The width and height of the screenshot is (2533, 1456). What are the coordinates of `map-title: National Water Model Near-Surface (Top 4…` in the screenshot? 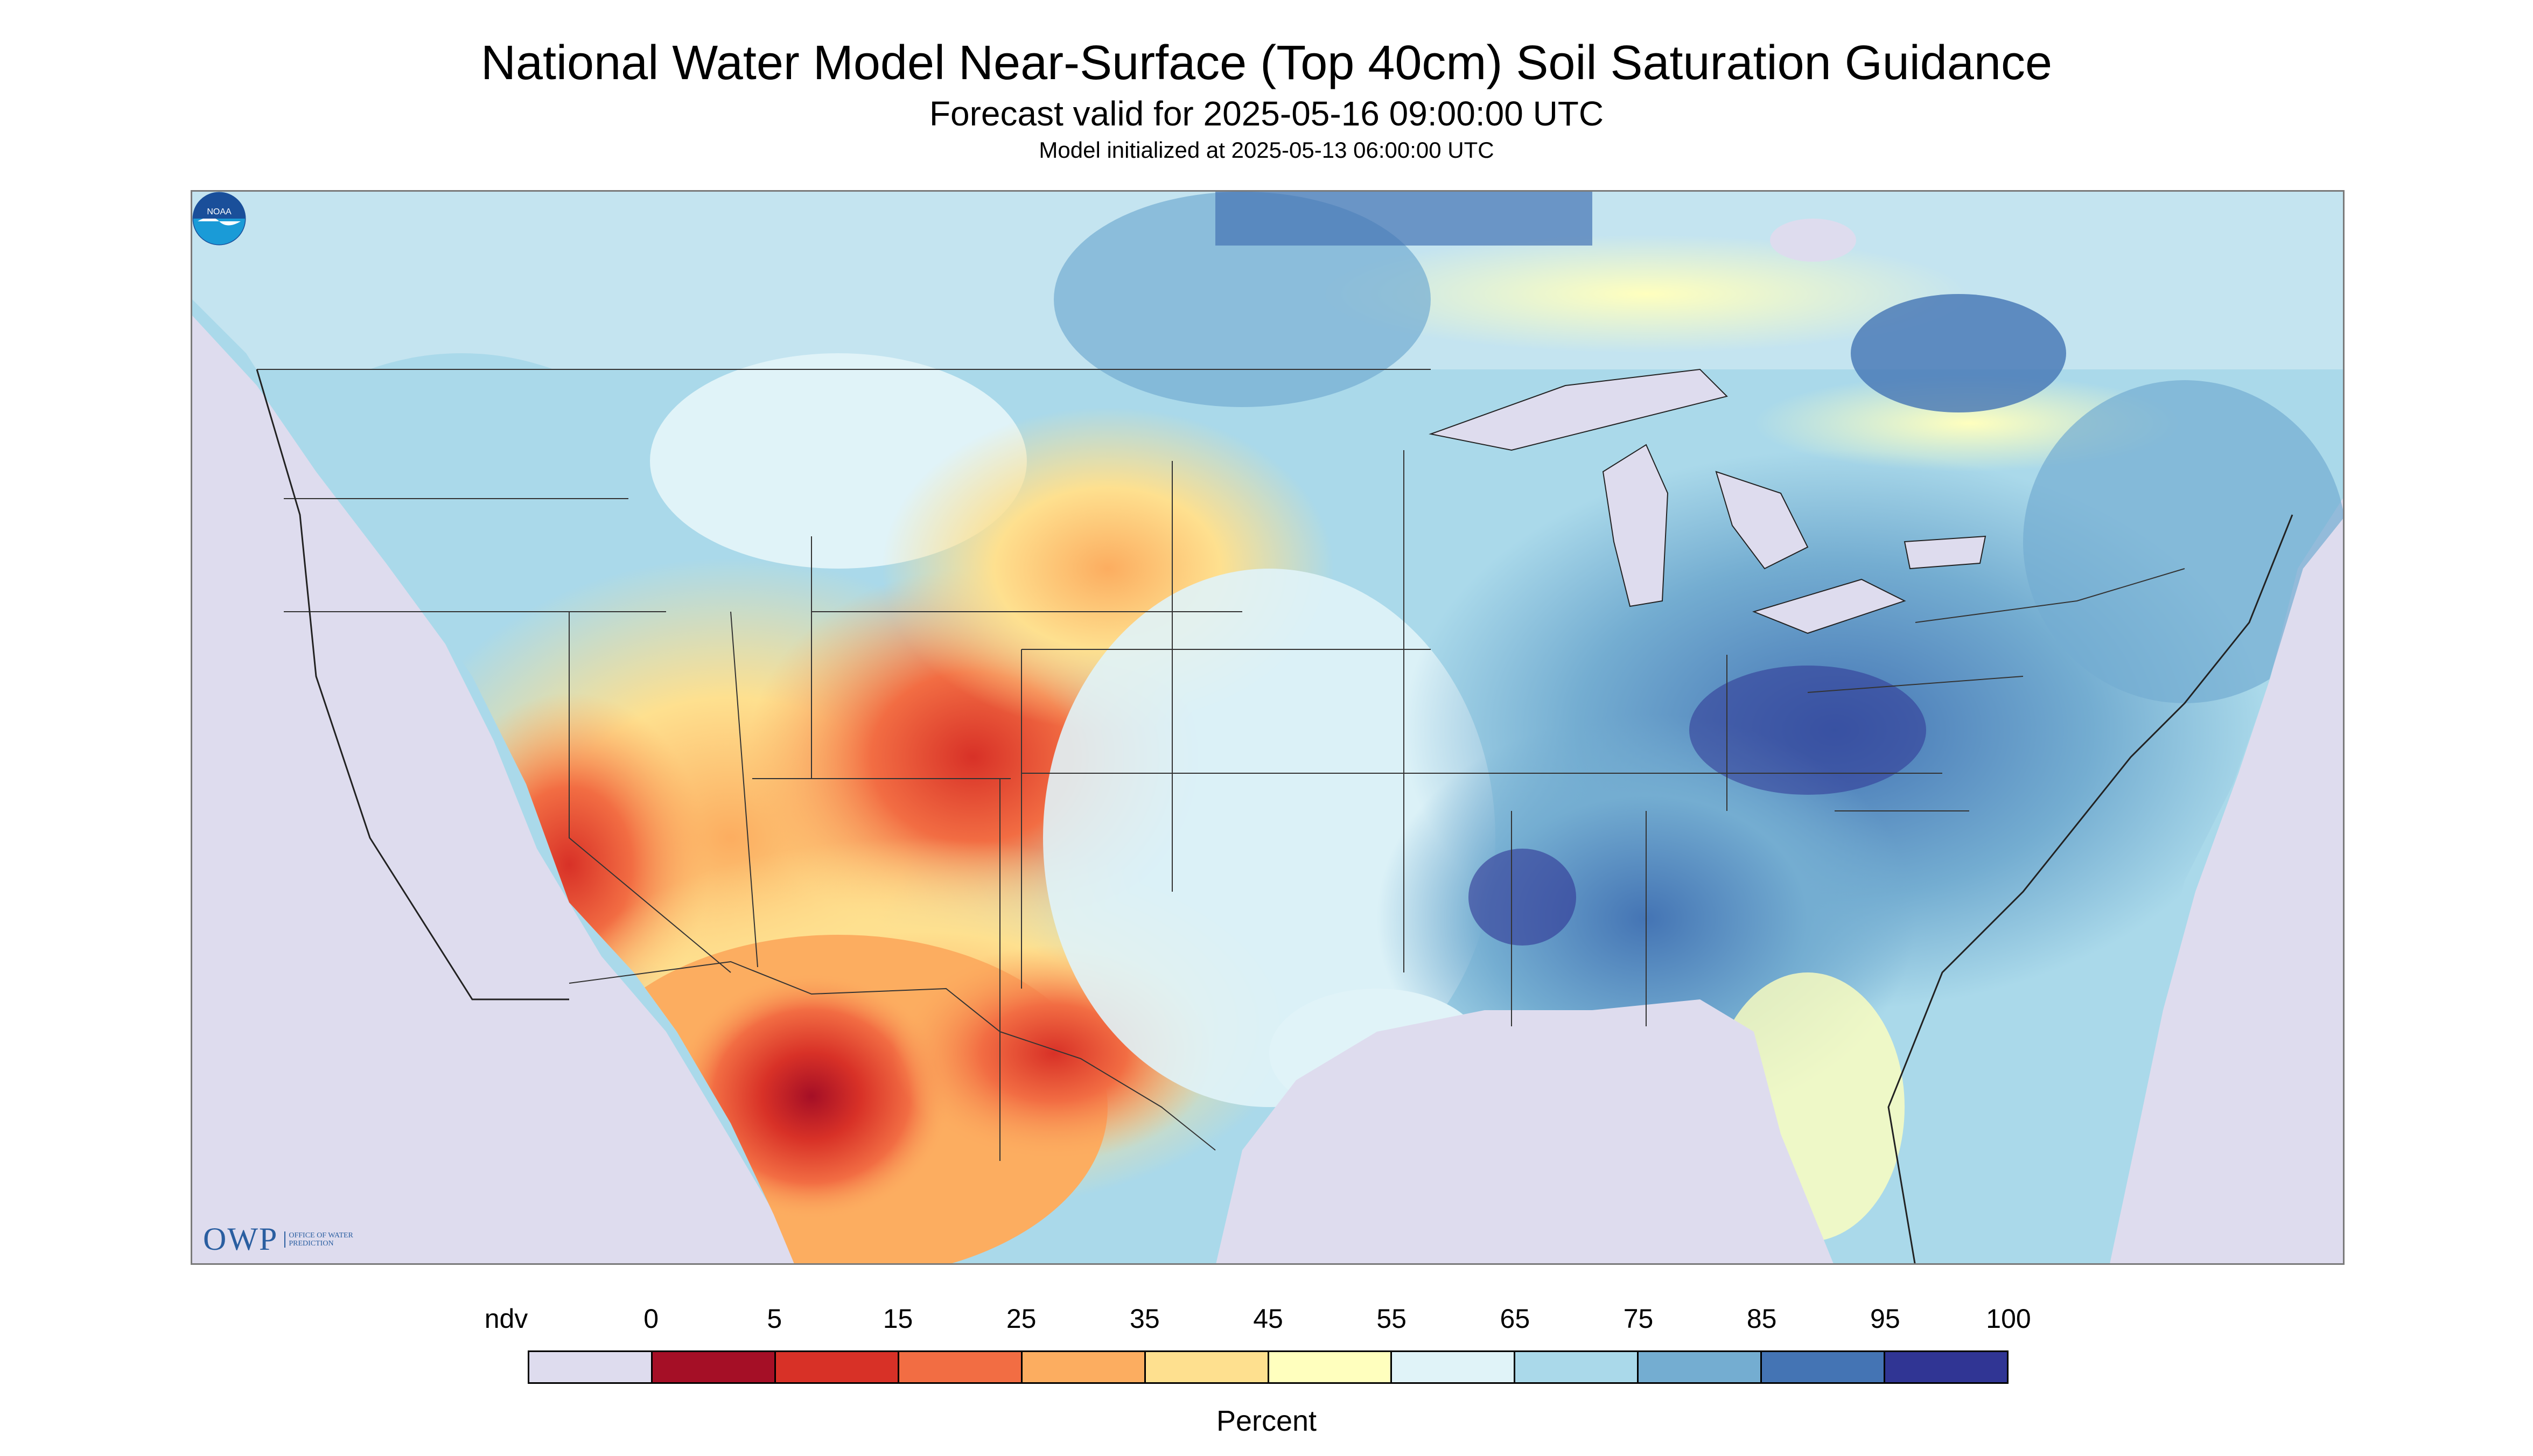 It's located at (1266, 63).